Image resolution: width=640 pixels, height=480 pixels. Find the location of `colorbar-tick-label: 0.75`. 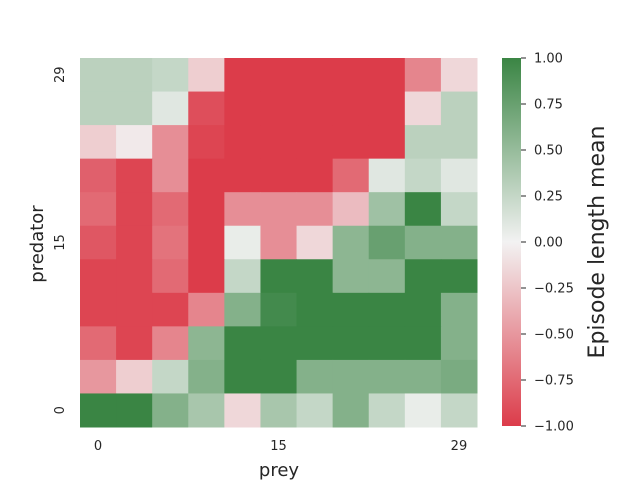

colorbar-tick-label: 0.75 is located at coordinates (548, 105).